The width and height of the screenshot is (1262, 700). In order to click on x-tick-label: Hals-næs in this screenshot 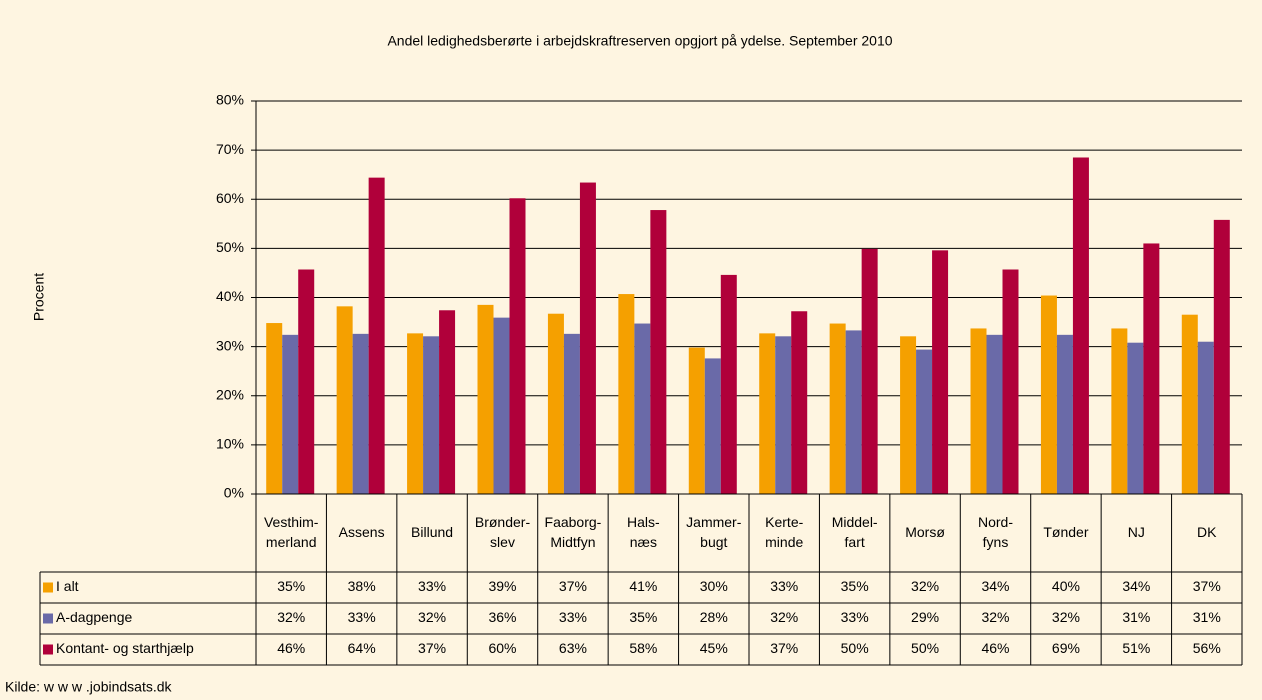, I will do `click(643, 532)`.